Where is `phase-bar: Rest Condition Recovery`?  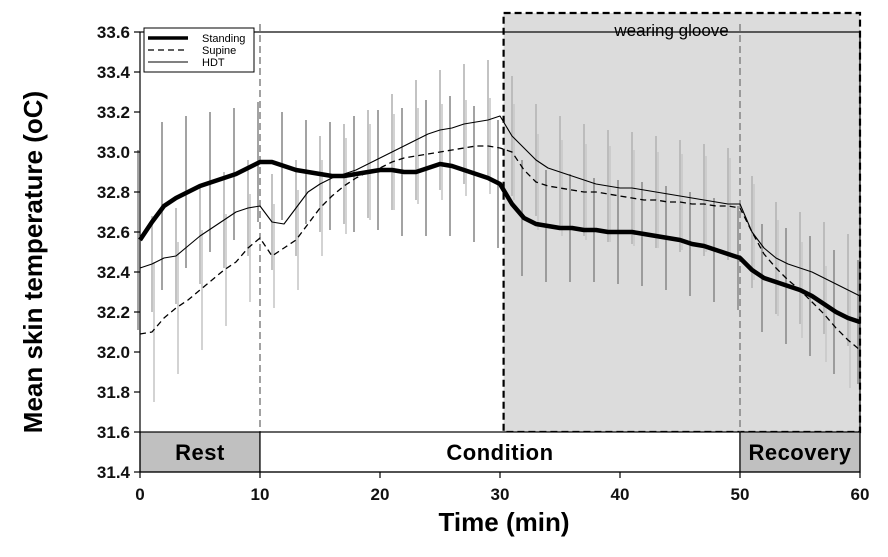 phase-bar: Rest Condition Recovery is located at coordinates (500, 452).